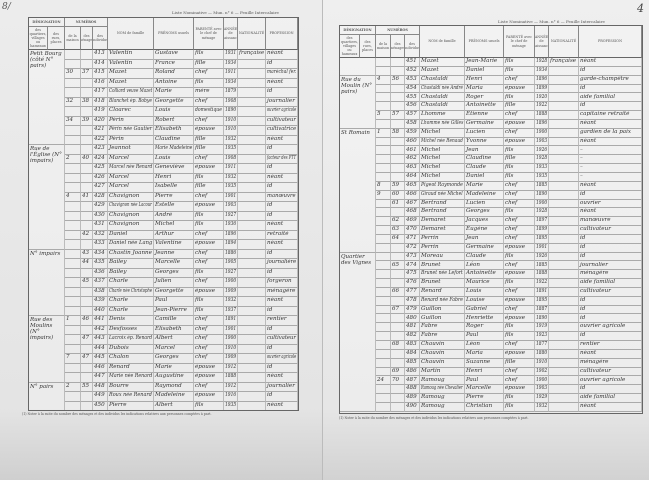  Describe the element at coordinates (442, 123) in the screenshot. I see `cell-text-nom: Lhomme née Gilles` at that location.